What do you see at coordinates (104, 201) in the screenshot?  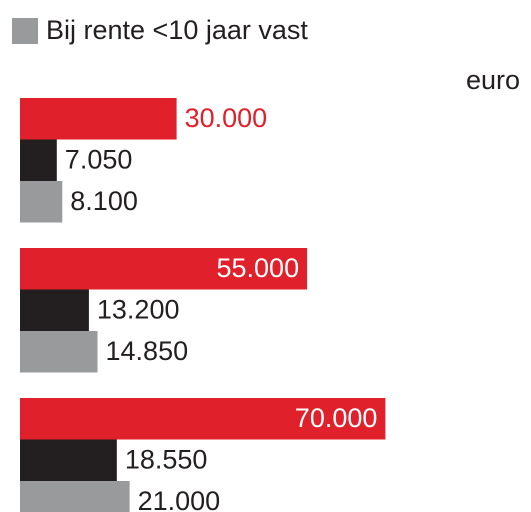 I see `value-label: 8.100` at bounding box center [104, 201].